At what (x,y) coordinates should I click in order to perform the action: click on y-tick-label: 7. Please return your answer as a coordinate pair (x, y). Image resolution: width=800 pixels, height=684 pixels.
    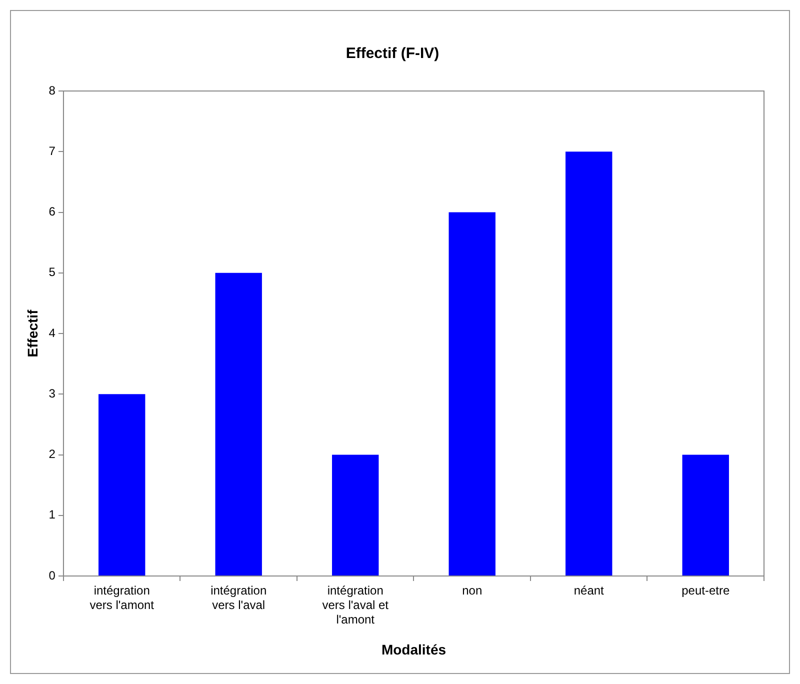
    Looking at the image, I should click on (52, 151).